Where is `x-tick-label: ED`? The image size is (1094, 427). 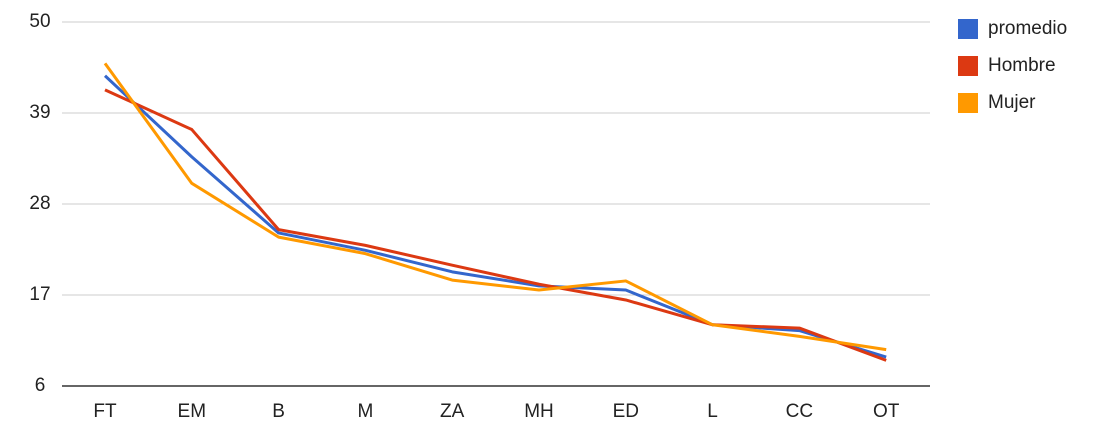
x-tick-label: ED is located at coordinates (626, 411).